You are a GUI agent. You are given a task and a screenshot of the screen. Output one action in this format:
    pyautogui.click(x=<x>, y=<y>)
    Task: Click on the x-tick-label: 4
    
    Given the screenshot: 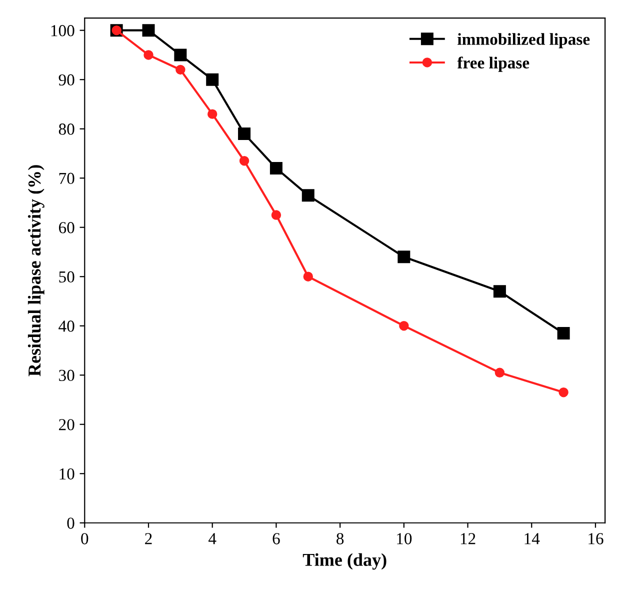 What is the action you would take?
    pyautogui.click(x=212, y=538)
    